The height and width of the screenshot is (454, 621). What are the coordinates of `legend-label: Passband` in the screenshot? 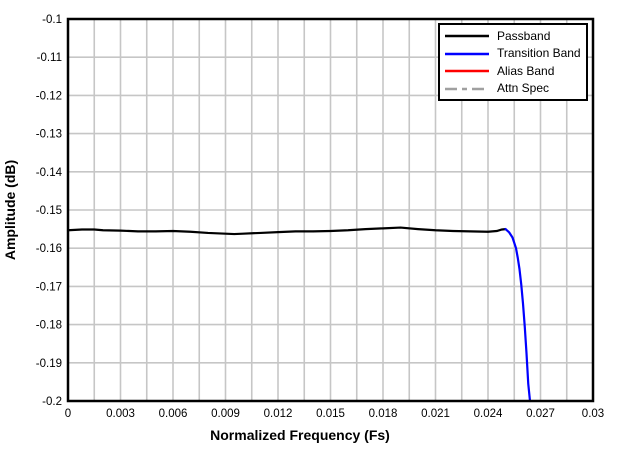 It's located at (524, 35).